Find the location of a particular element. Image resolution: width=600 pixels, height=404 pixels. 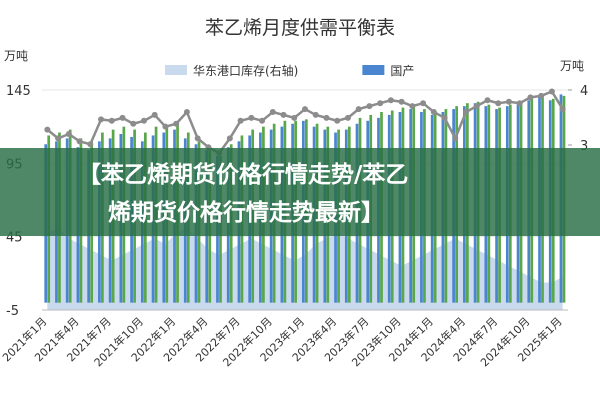

banner-text: 【苯乙烯期货价格行情走势/苯乙 is located at coordinates (243, 174).